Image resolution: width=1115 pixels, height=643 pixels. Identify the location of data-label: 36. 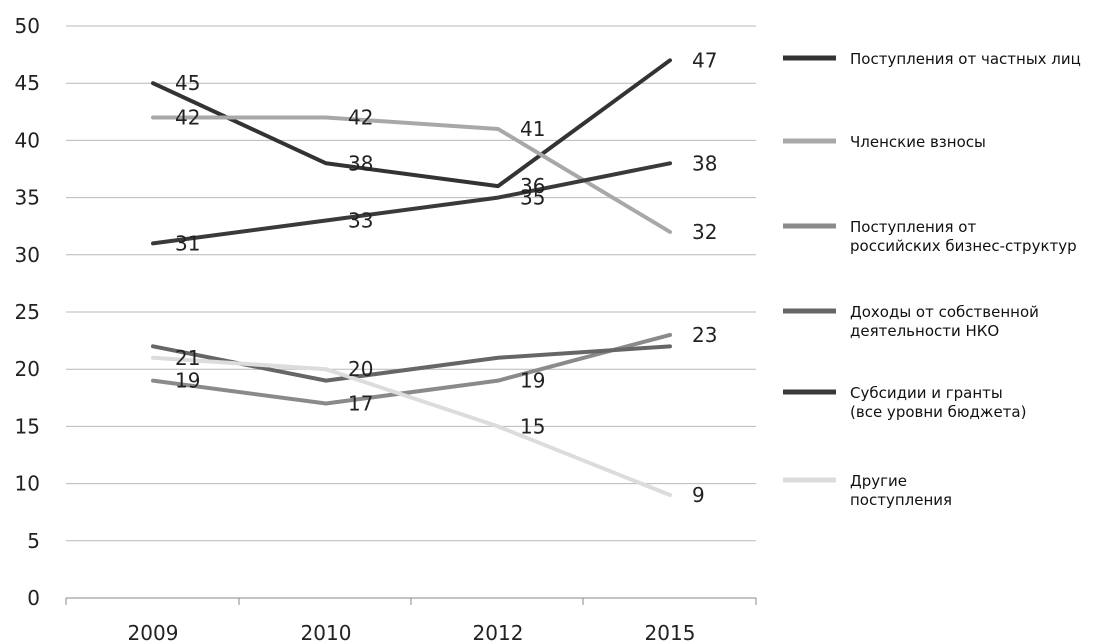
(532, 186).